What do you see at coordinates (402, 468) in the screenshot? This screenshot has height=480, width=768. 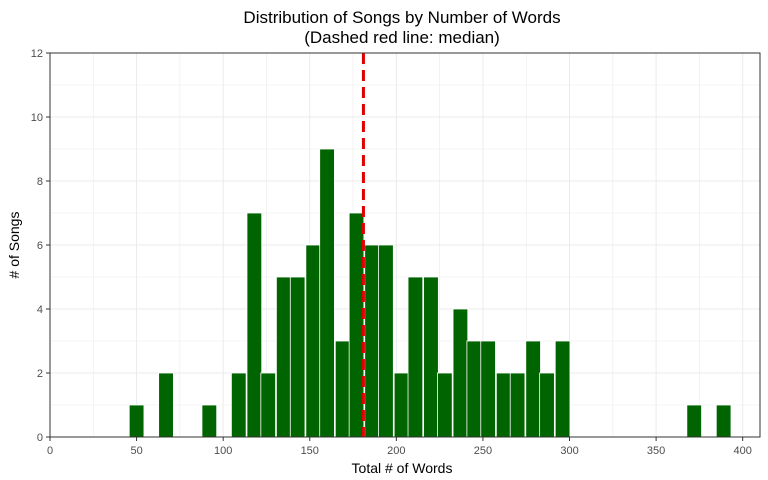 I see `x-axis-title: Total # of Words` at bounding box center [402, 468].